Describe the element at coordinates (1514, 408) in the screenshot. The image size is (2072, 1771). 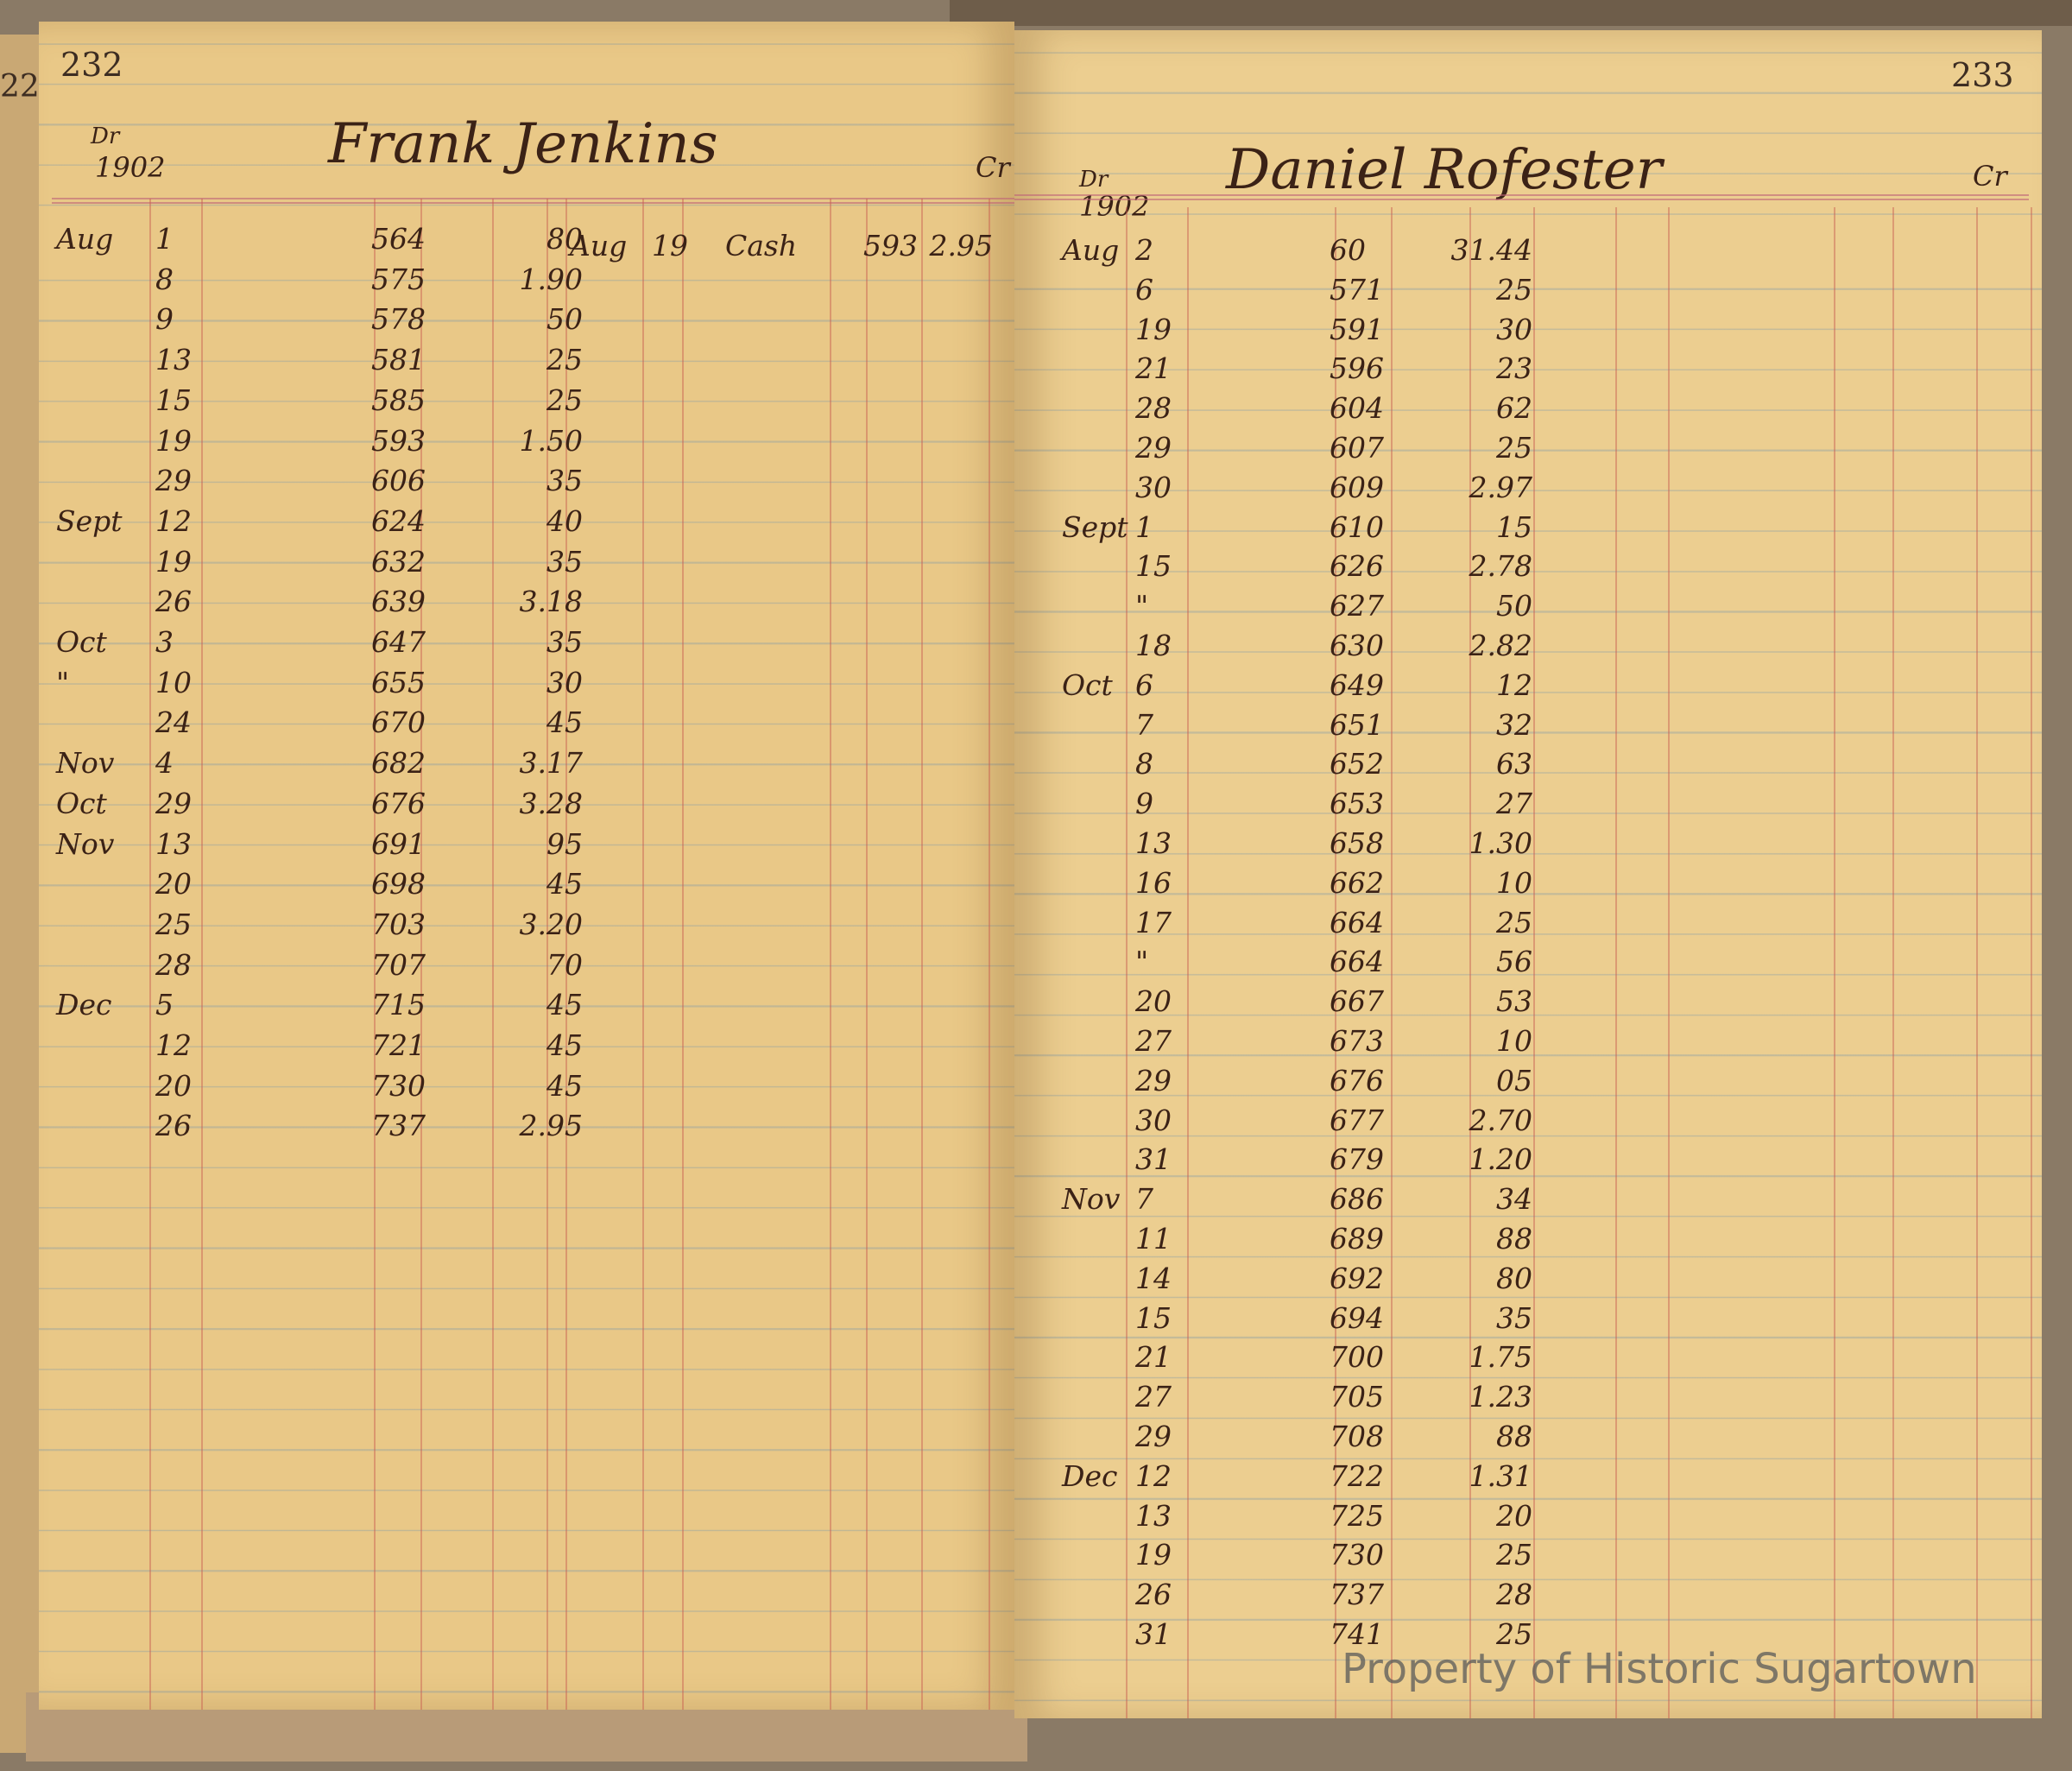
I see `entry-amount: 62` at that location.